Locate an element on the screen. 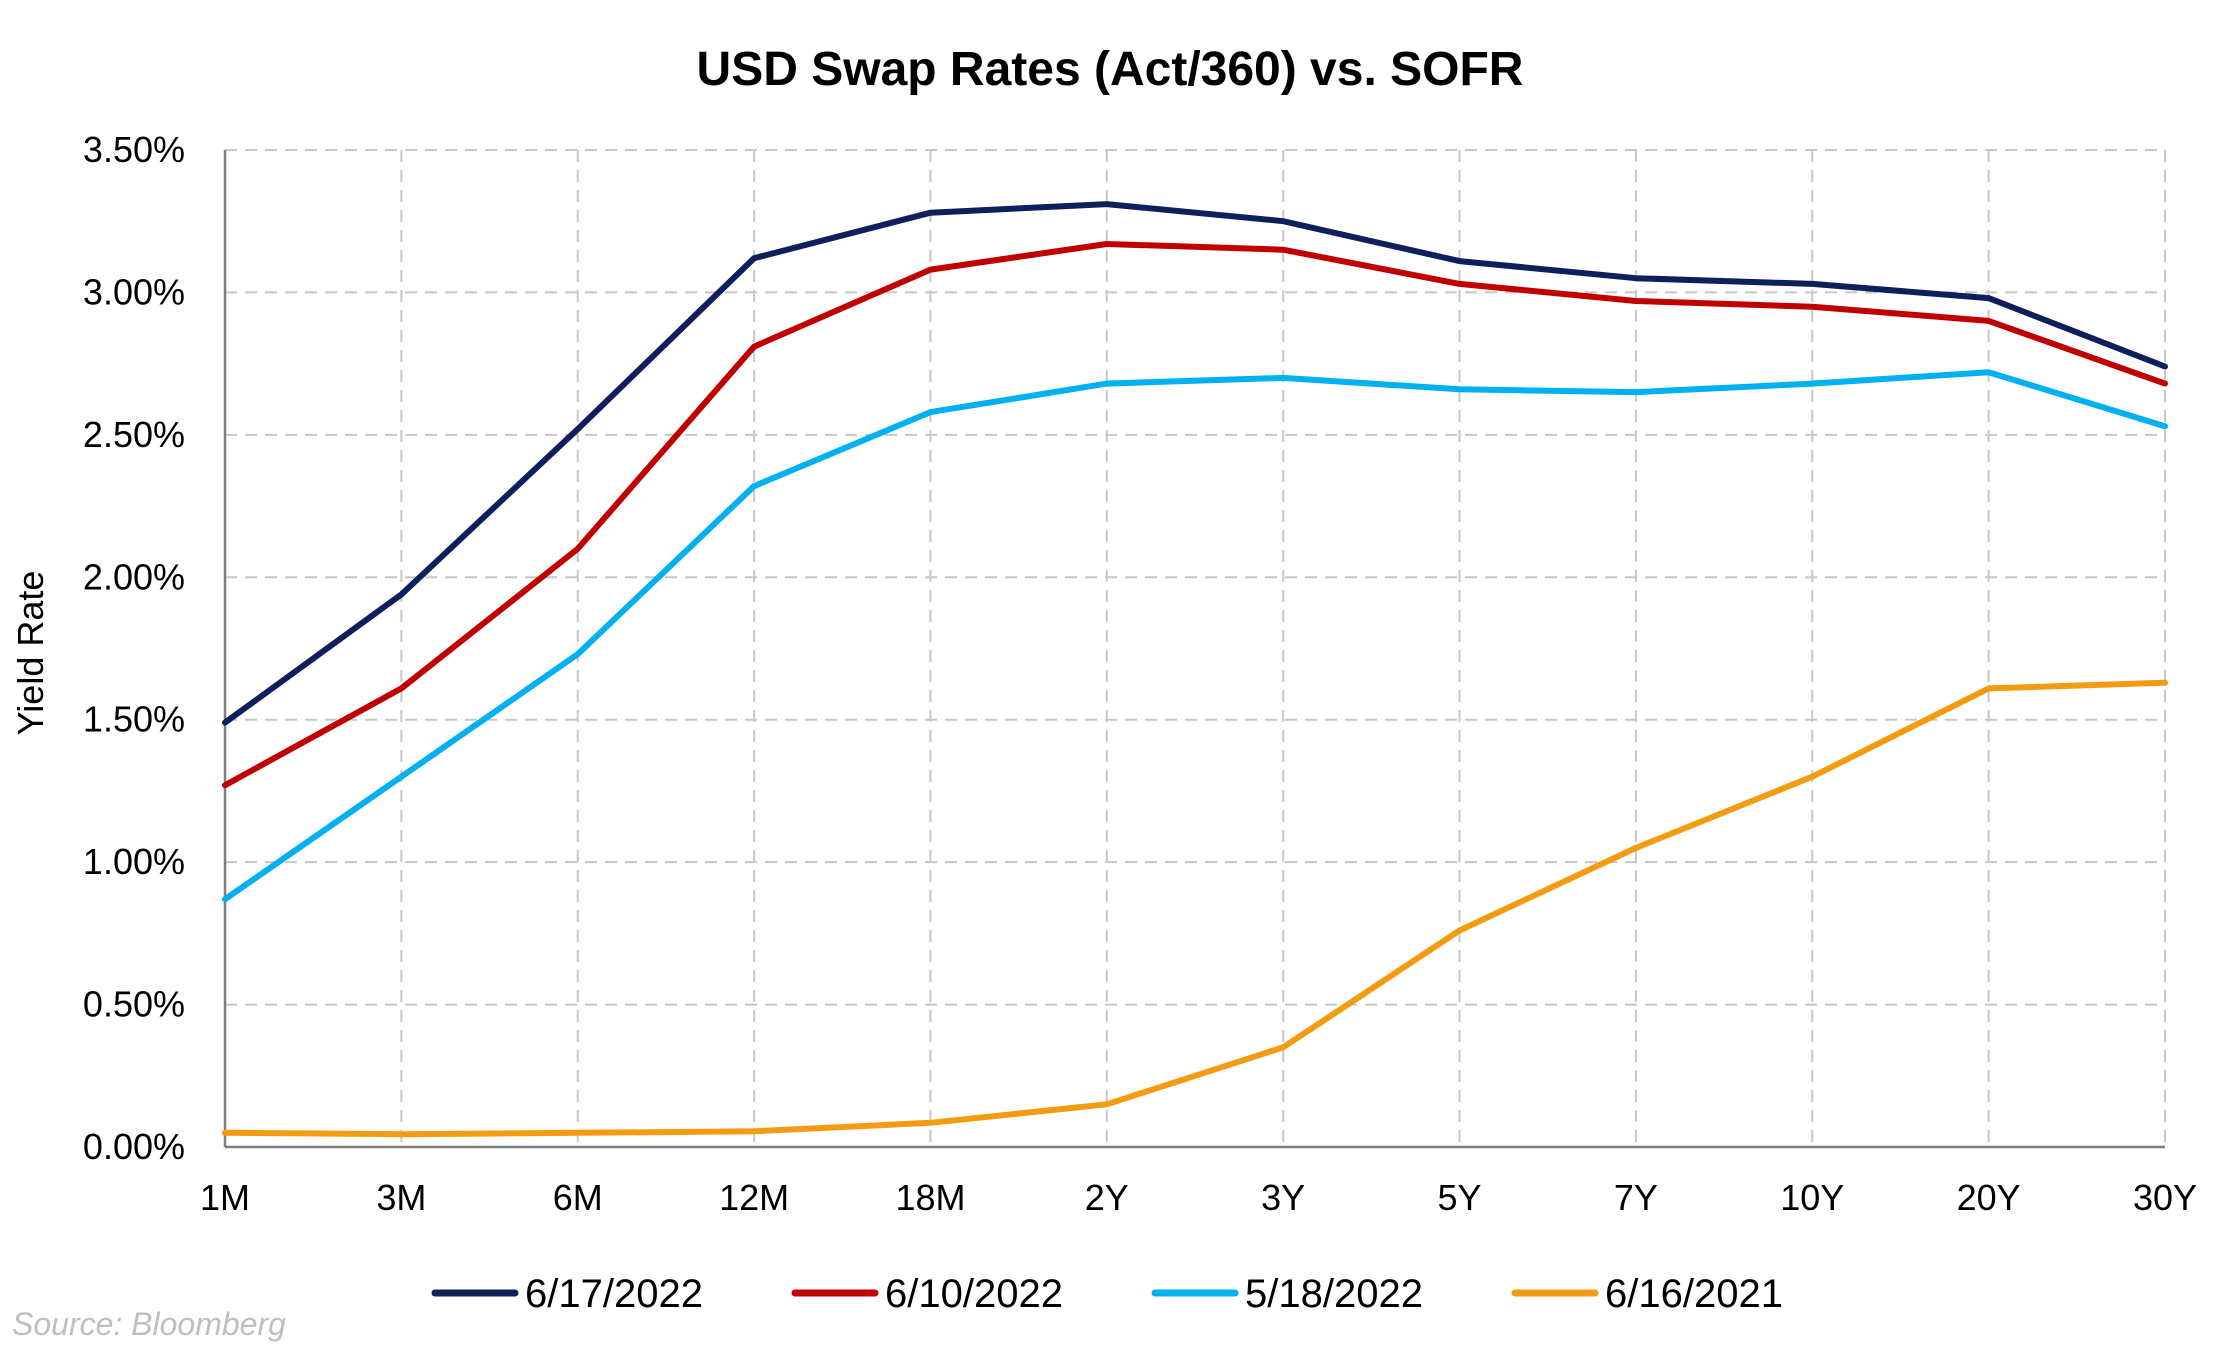 This screenshot has width=2220, height=1355. x-tick-label: 12M is located at coordinates (754, 1197).